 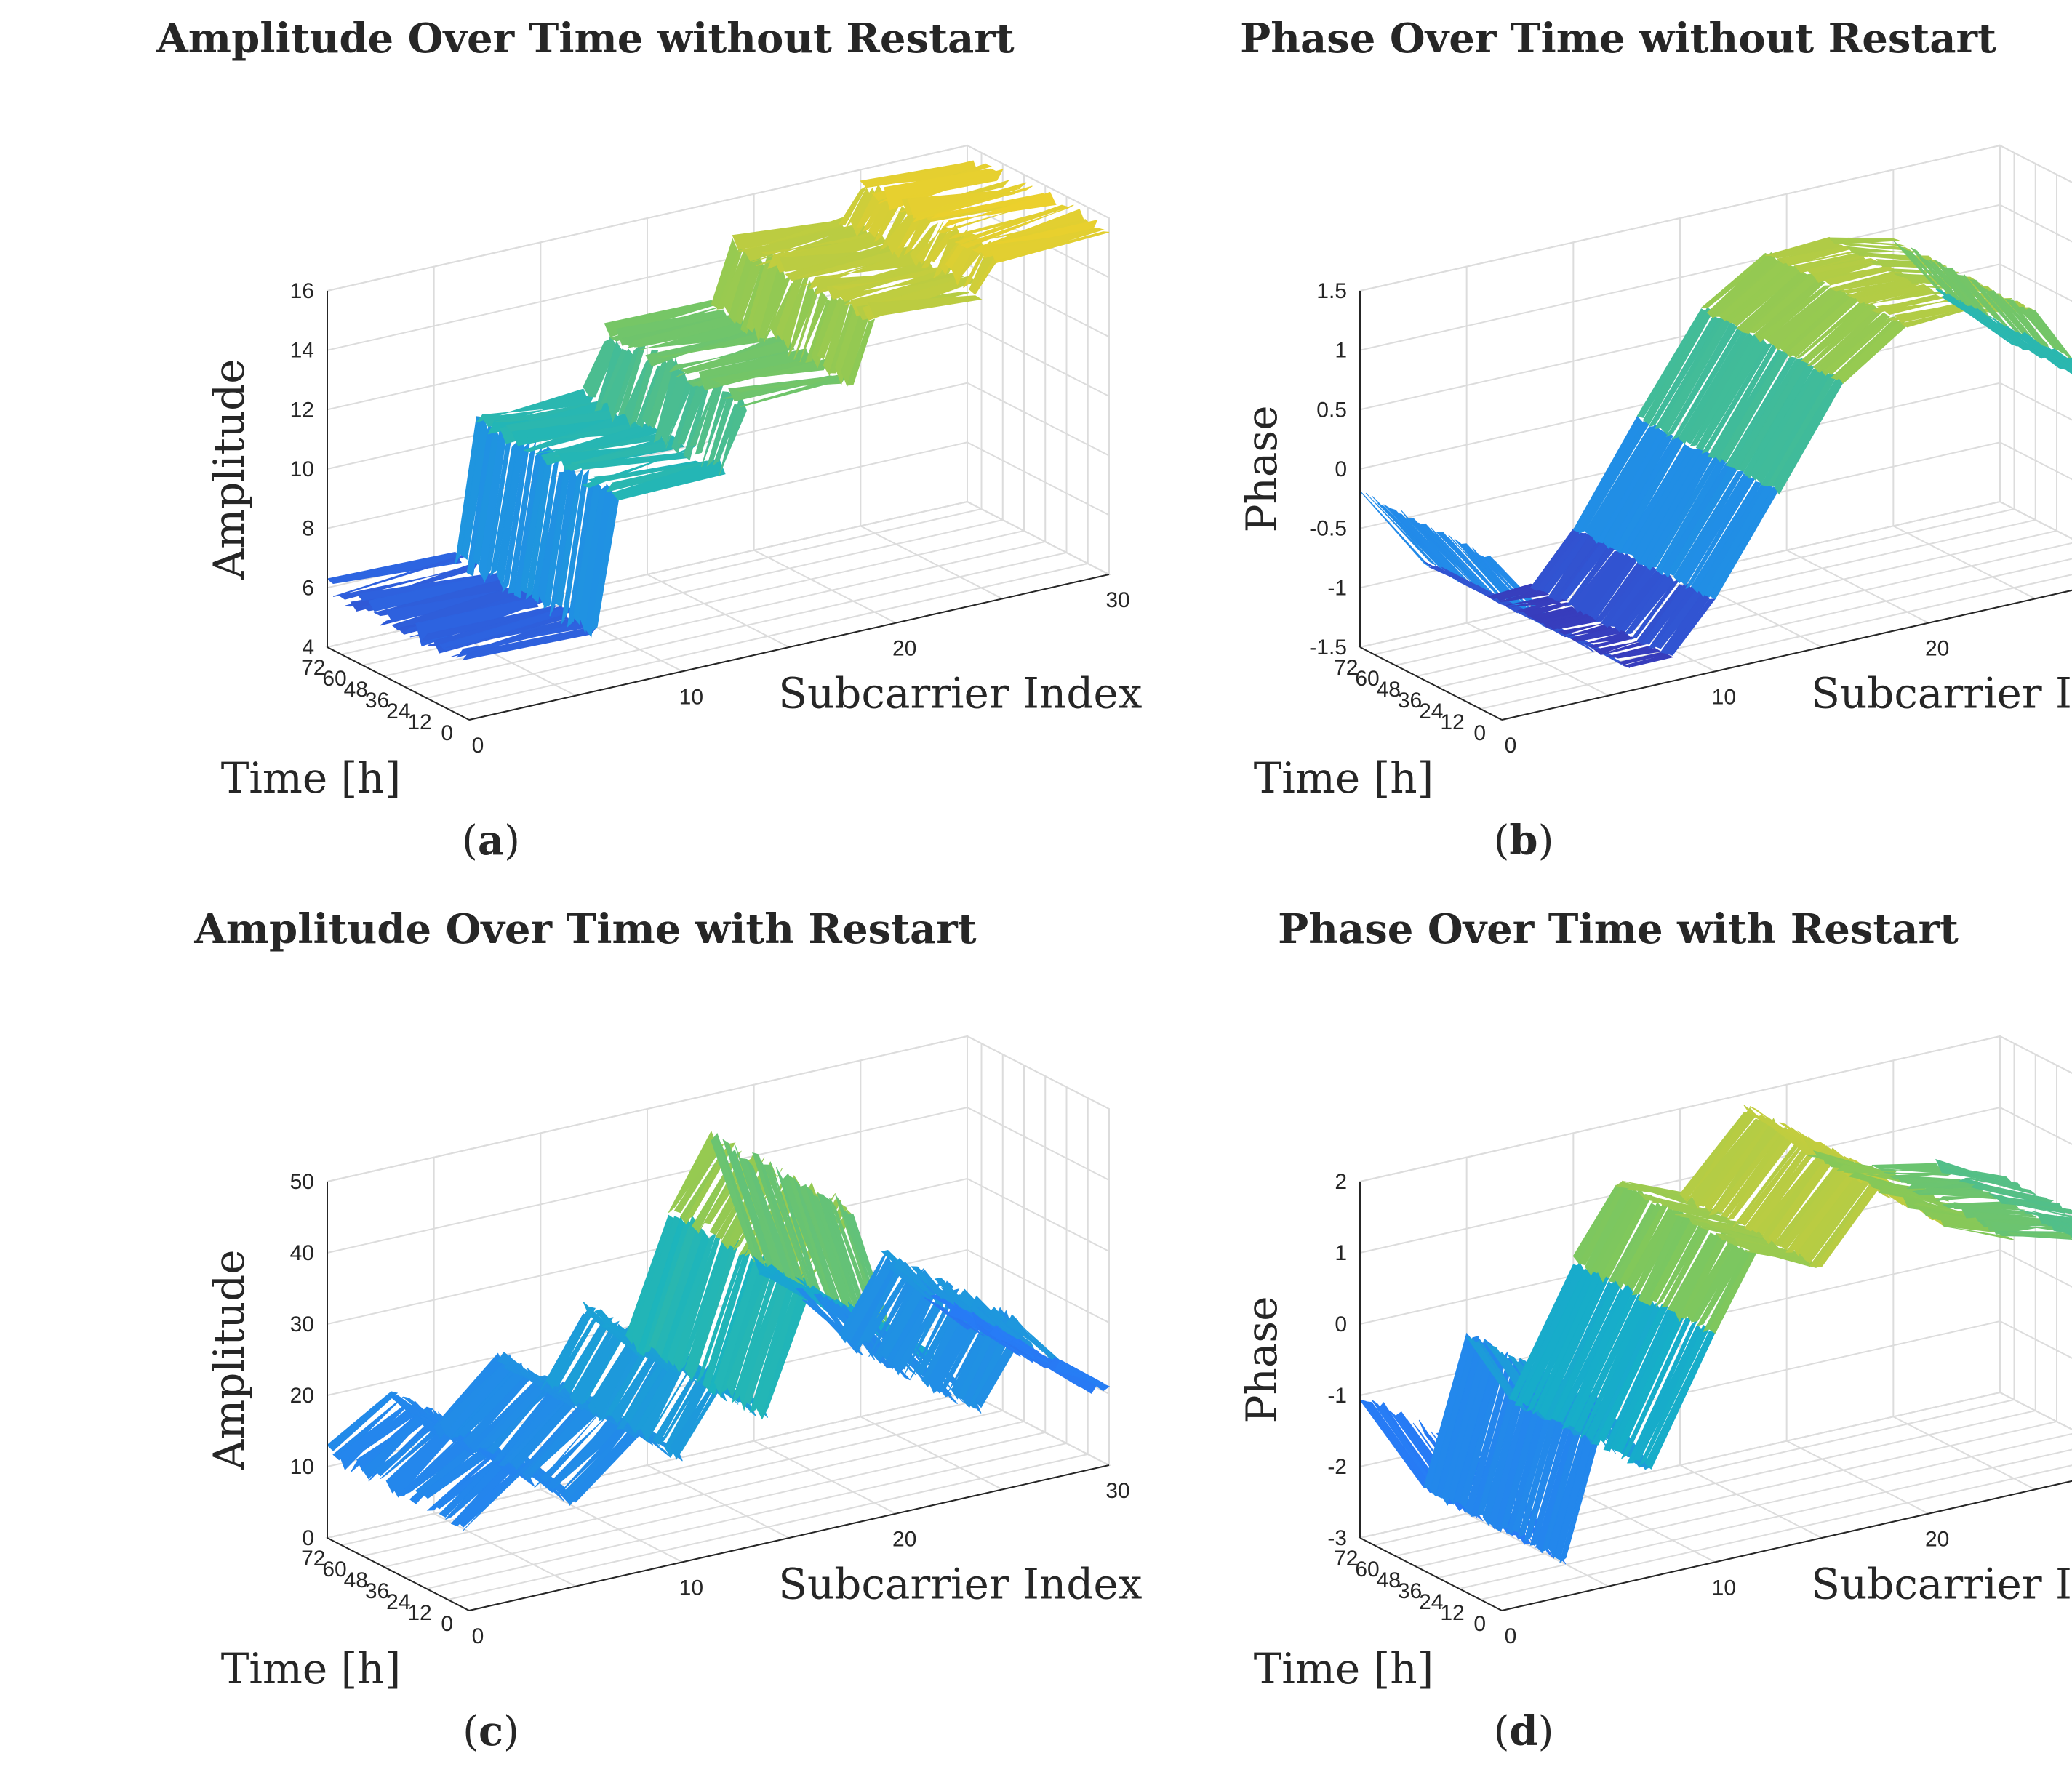 What do you see at coordinates (1341, 1182) in the screenshot?
I see `z-tick-label: 2` at bounding box center [1341, 1182].